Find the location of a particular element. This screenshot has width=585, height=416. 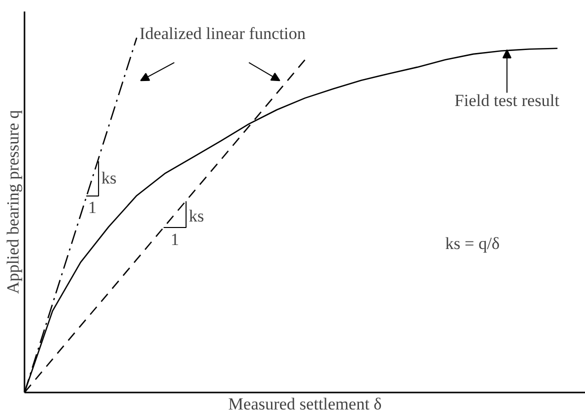

annotation: ks = q/δ is located at coordinates (472, 244).